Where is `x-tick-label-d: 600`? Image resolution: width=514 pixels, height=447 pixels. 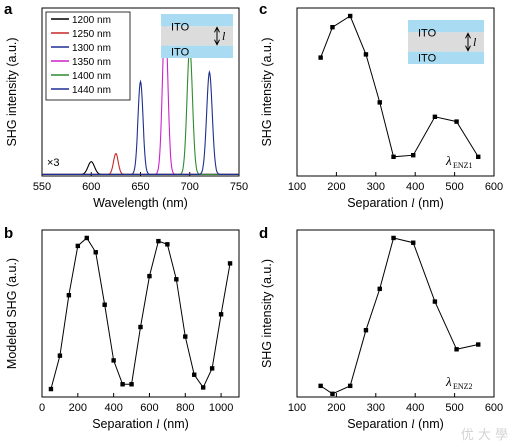
x-tick-label-d: 600 is located at coordinates (494, 408).